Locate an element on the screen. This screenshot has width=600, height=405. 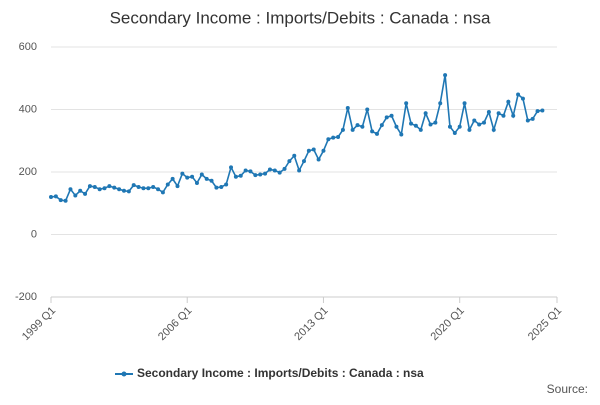
y-tick-label: 0 is located at coordinates (34, 234).